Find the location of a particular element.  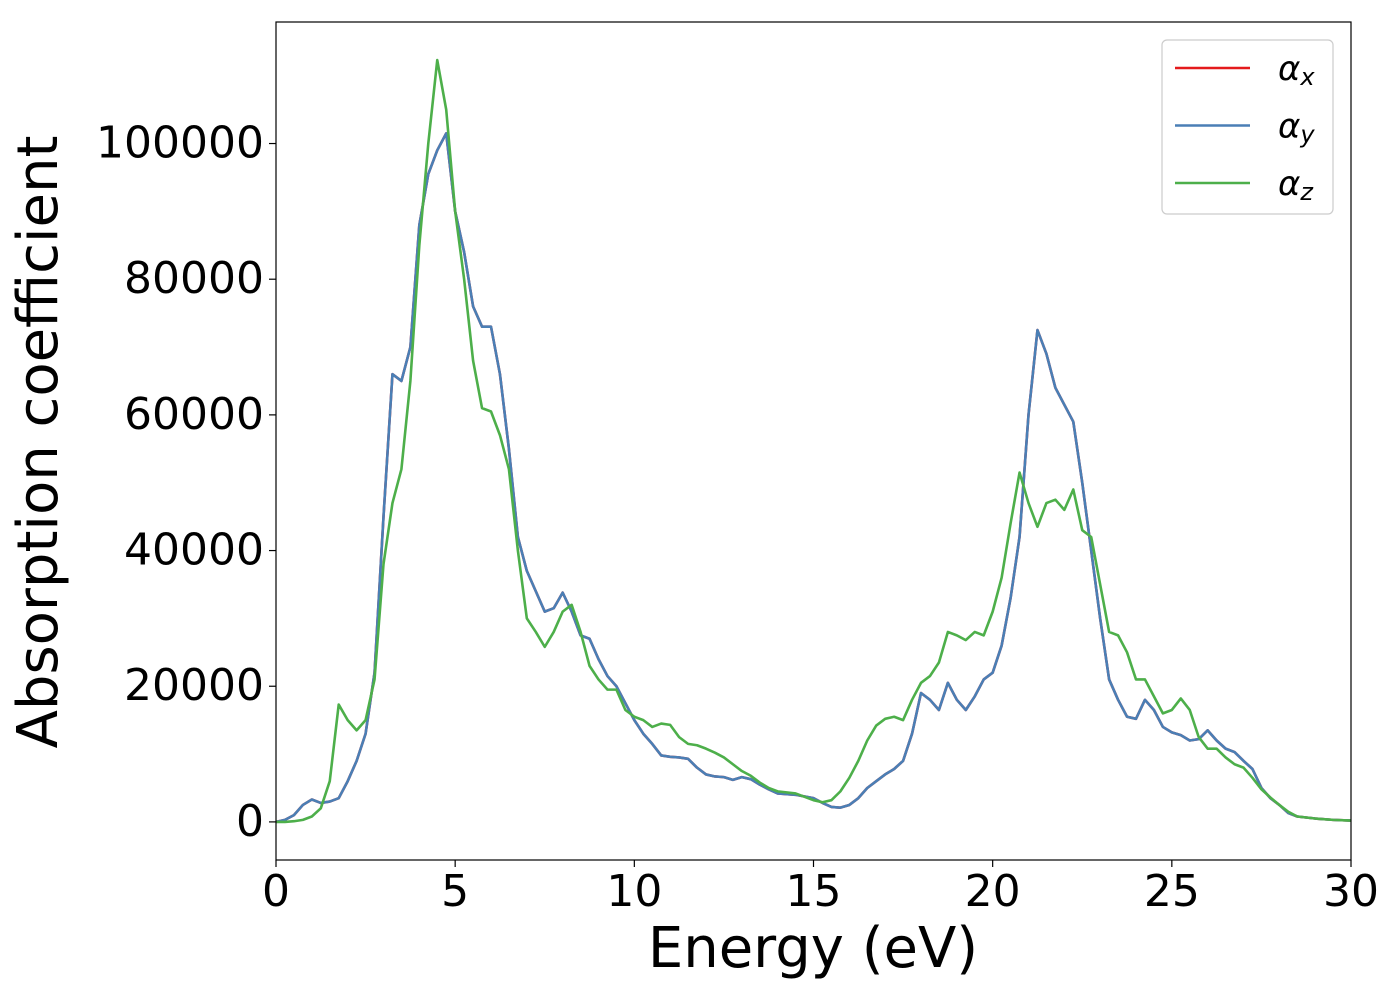

legend-label: αz is located at coordinates (1296, 185).